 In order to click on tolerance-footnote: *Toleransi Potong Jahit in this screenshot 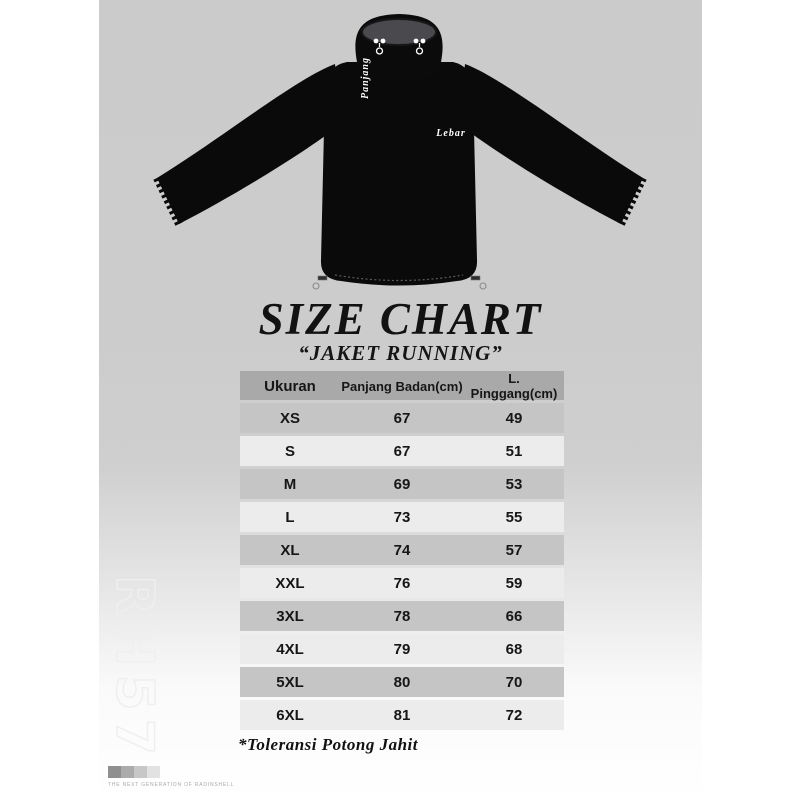, I will do `click(328, 744)`.